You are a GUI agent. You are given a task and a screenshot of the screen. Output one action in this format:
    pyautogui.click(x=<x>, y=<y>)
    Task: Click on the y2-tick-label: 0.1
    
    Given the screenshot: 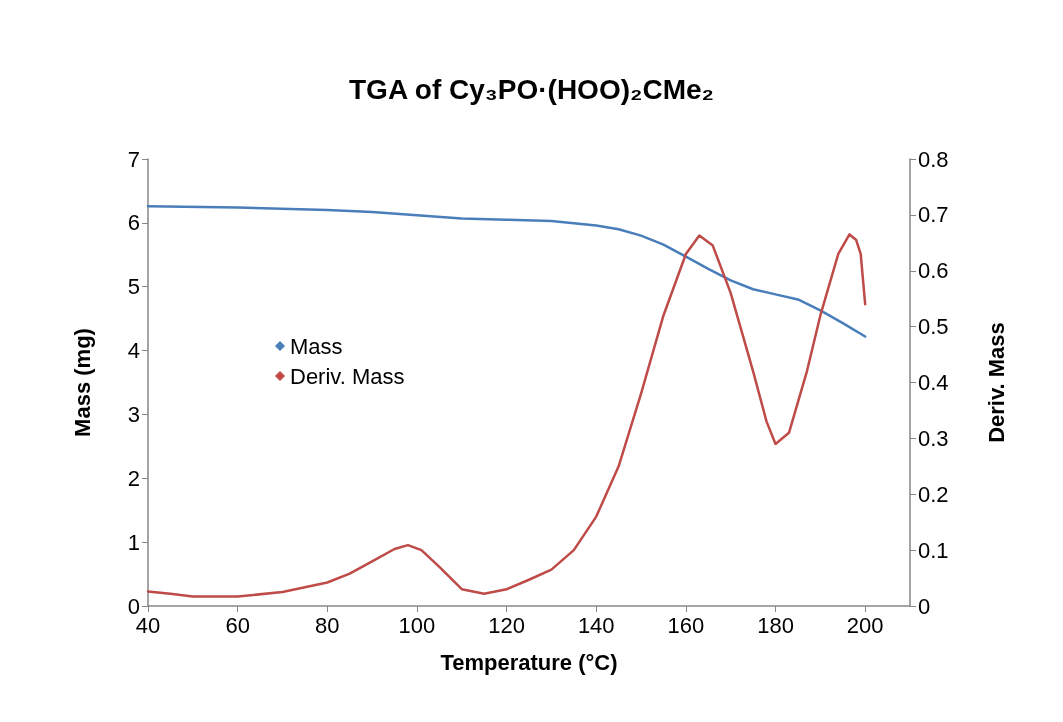 What is the action you would take?
    pyautogui.click(x=933, y=550)
    